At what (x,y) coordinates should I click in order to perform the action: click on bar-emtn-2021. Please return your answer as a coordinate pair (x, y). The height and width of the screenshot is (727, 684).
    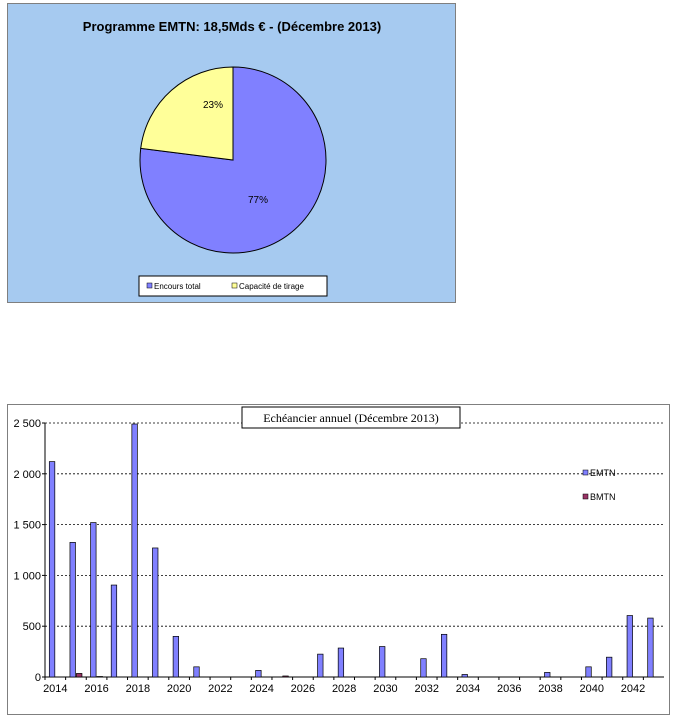
    Looking at the image, I should click on (196, 672).